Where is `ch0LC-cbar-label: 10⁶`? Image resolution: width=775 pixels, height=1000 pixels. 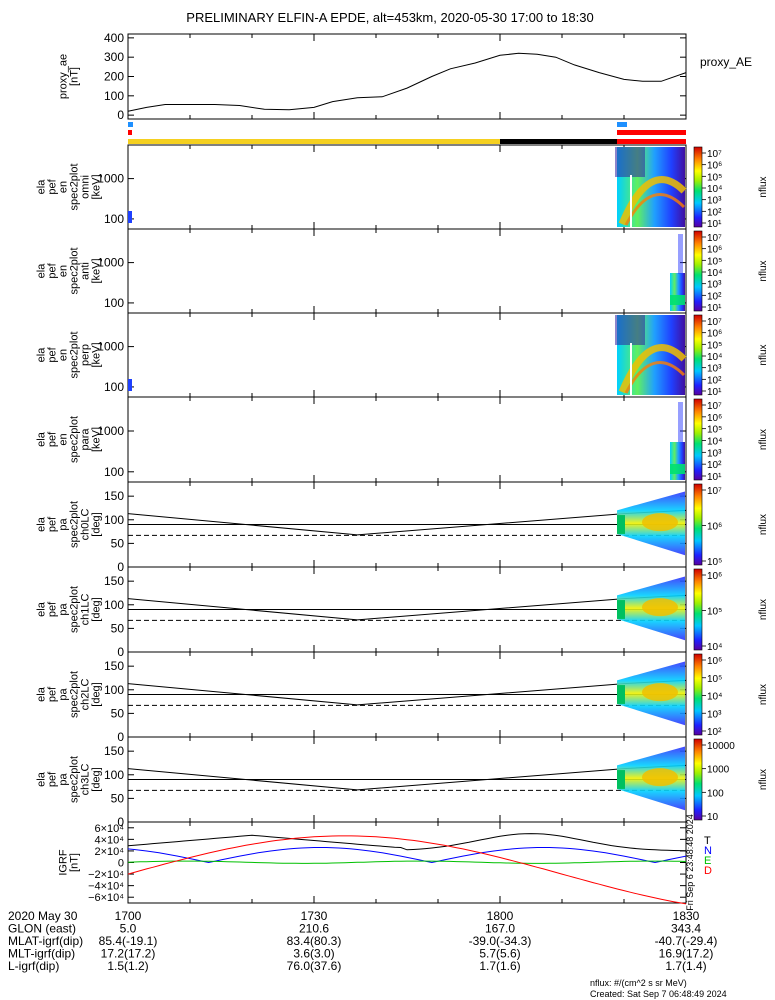 ch0LC-cbar-label: 10⁶ is located at coordinates (714, 527).